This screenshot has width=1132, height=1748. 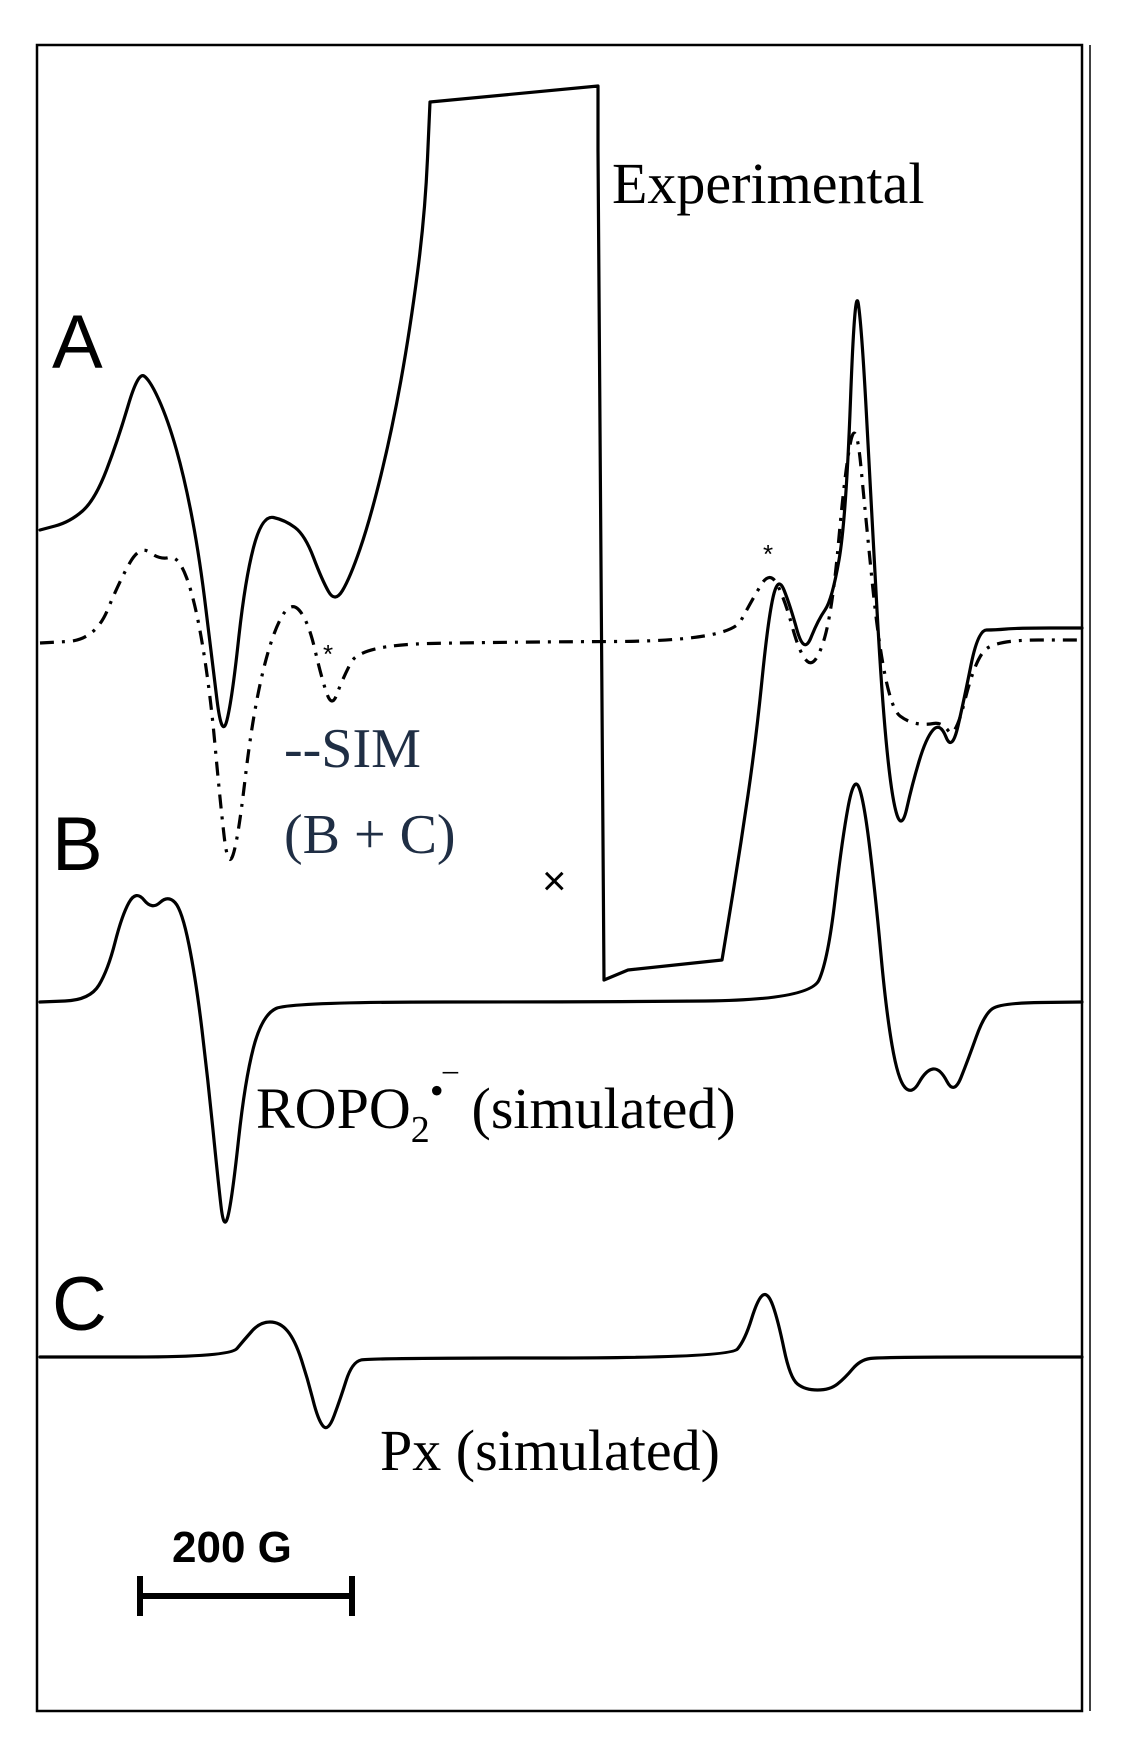 I want to click on ropo2-label: ROPO2•‾ (simulated), so click(x=496, y=1109).